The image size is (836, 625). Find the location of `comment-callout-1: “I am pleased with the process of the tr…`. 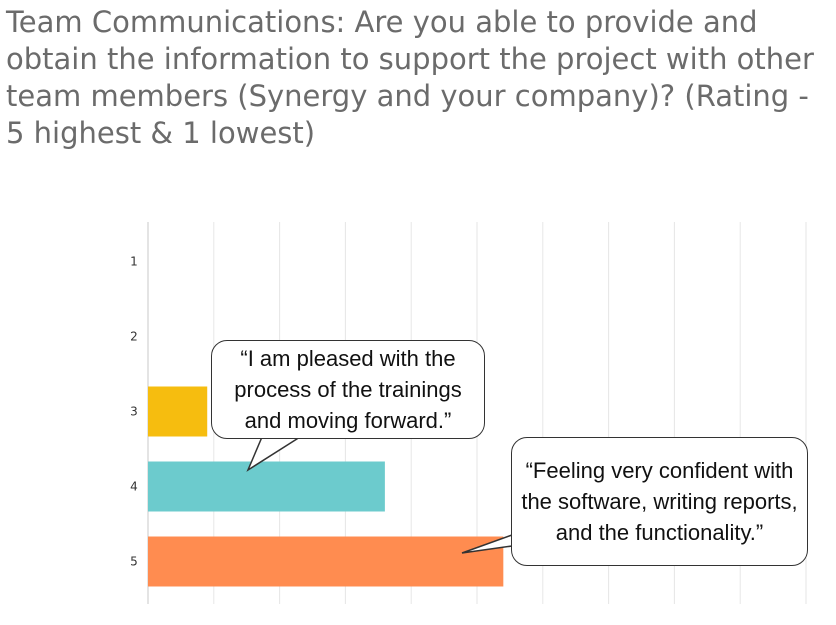

comment-callout-1: “I am pleased with the process of the tr… is located at coordinates (348, 389).